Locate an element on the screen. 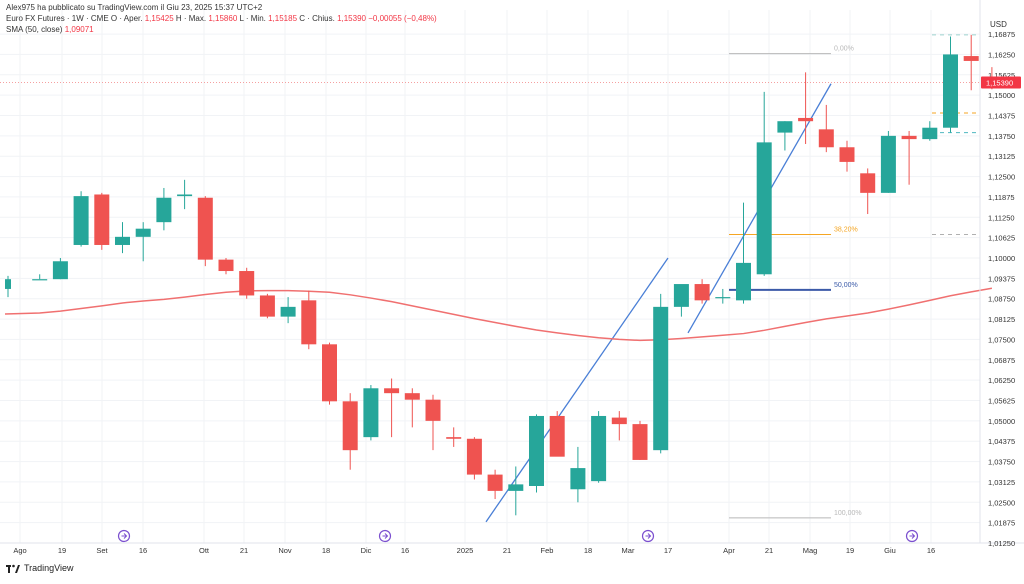 The width and height of the screenshot is (1024, 584). tradingview-footer: TradingView is located at coordinates (40, 568).